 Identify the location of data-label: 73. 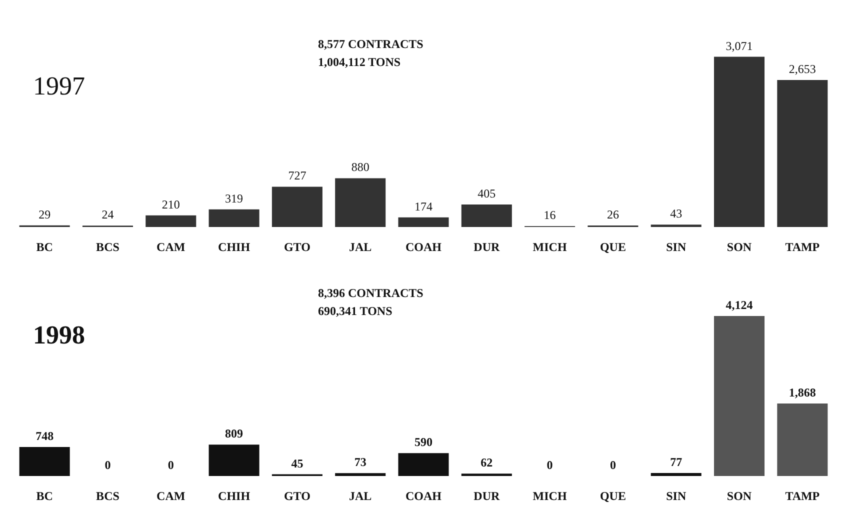
(360, 462).